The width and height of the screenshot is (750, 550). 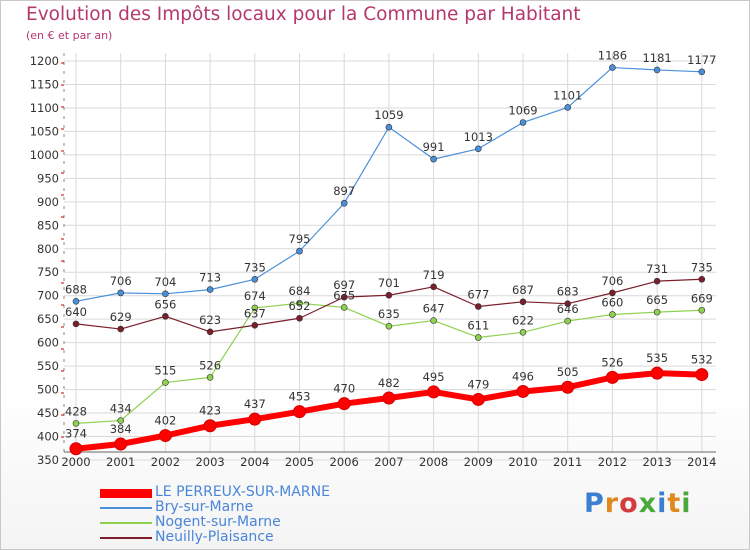 I want to click on data-label: 713, so click(x=210, y=278).